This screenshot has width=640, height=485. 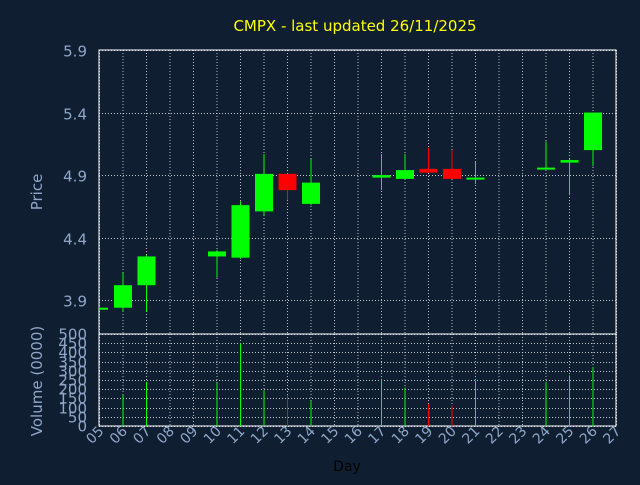 What do you see at coordinates (75, 52) in the screenshot?
I see `price-tick-label: 5.9` at bounding box center [75, 52].